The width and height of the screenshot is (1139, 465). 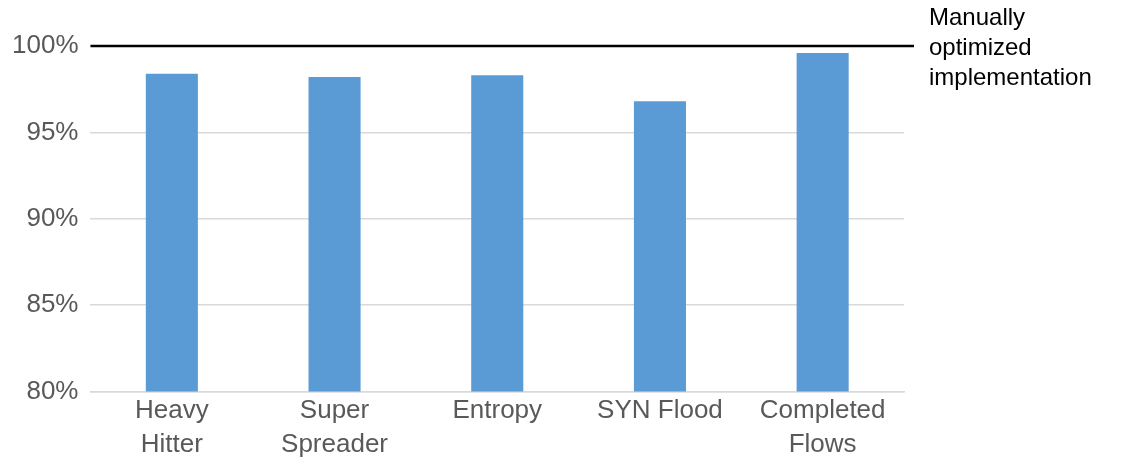 What do you see at coordinates (52, 216) in the screenshot?
I see `y-tick-label: 90%` at bounding box center [52, 216].